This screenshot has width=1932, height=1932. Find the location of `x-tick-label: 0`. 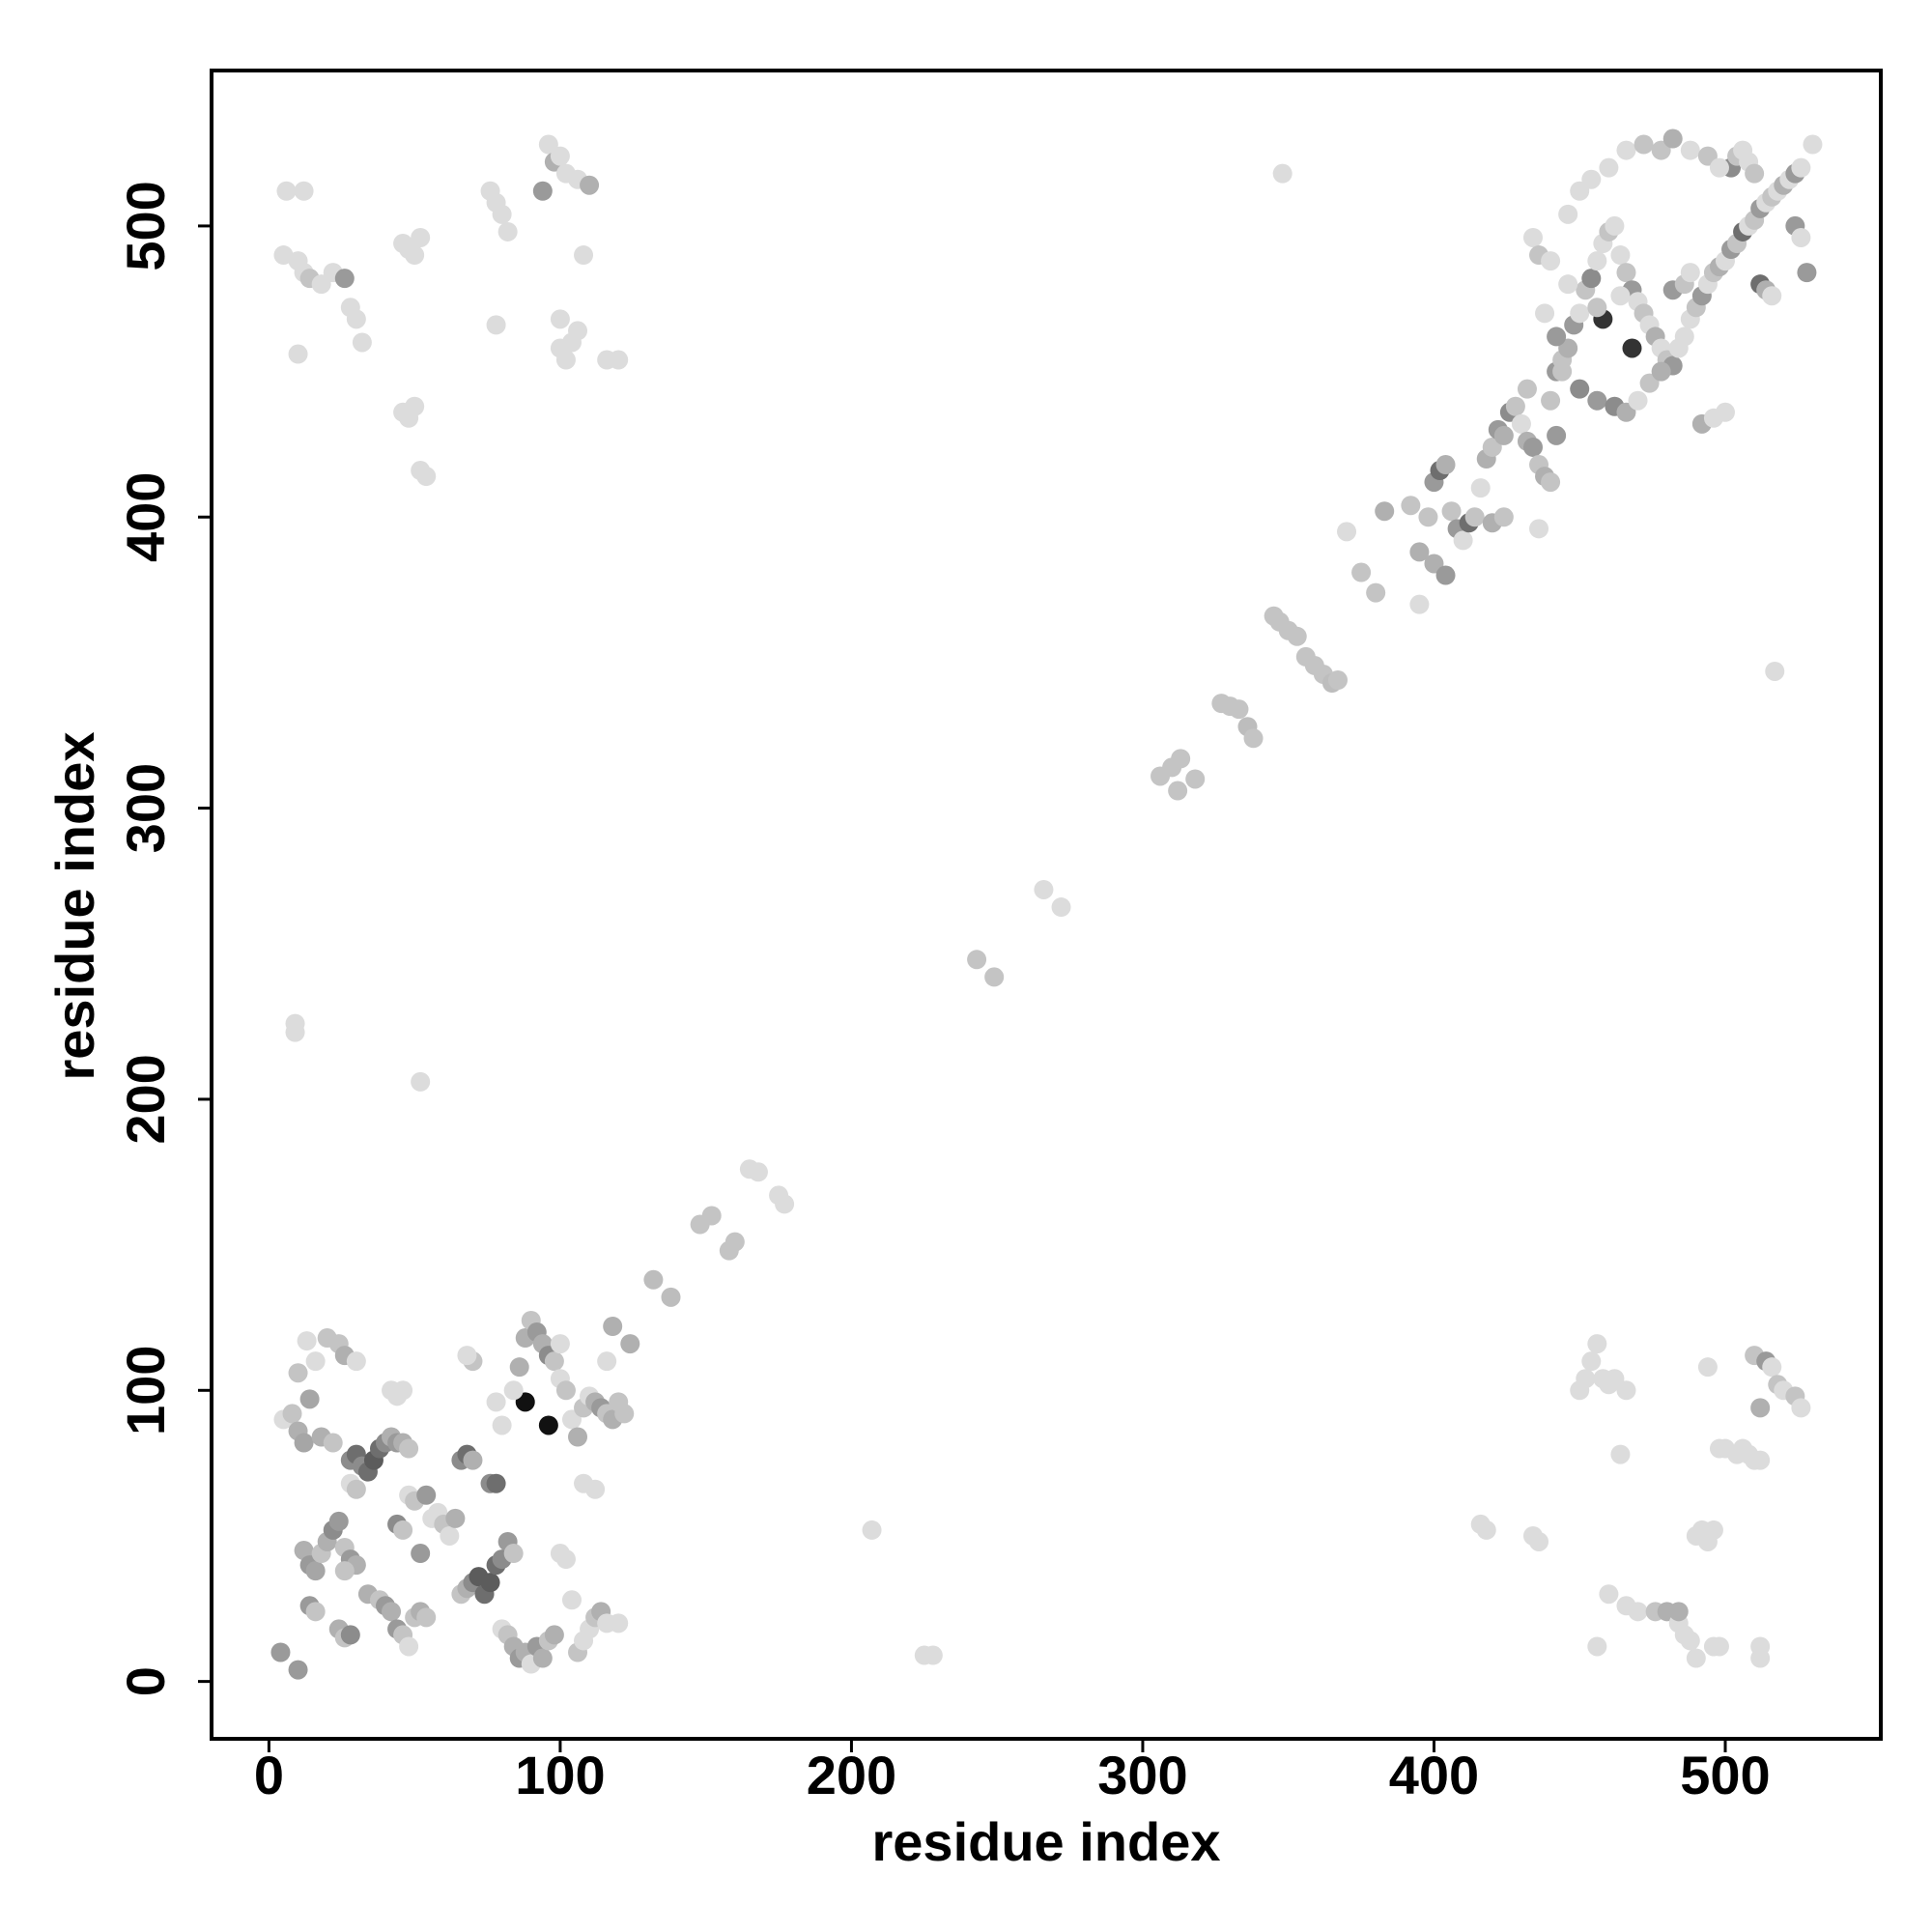

x-tick-label: 0 is located at coordinates (269, 1775).